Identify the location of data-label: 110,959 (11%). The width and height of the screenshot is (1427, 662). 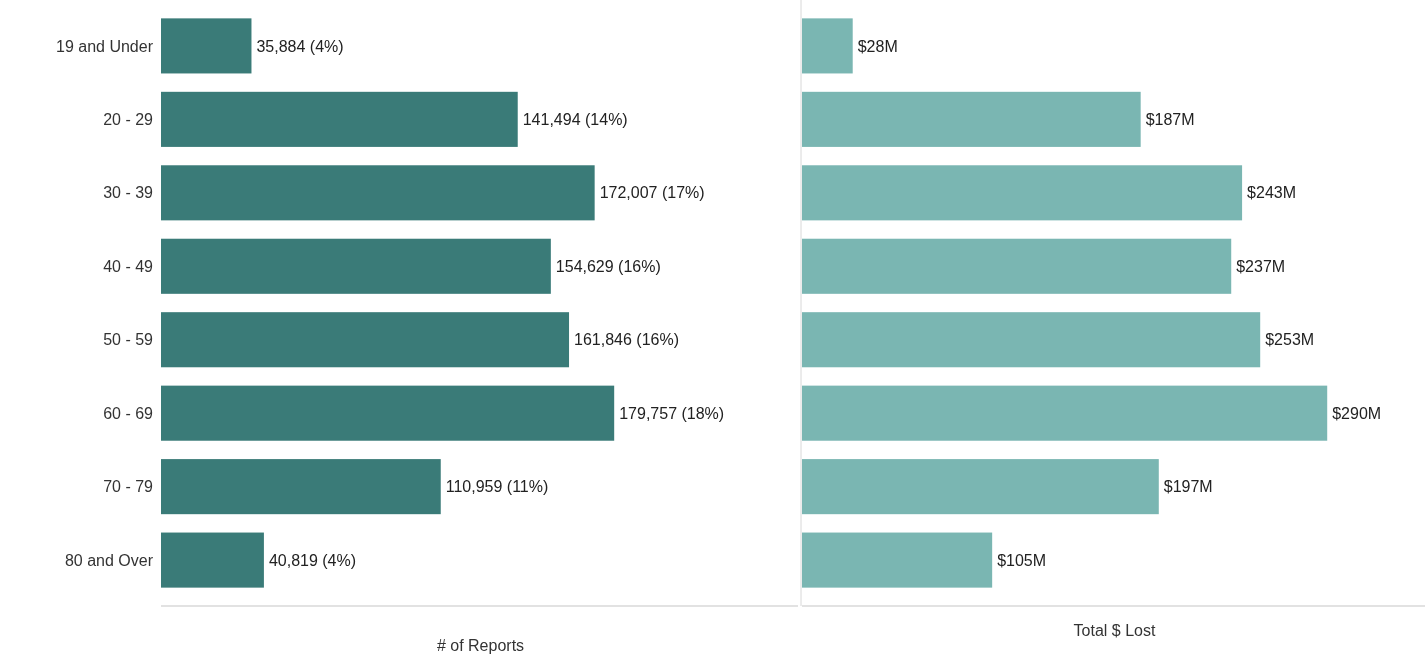
(497, 487).